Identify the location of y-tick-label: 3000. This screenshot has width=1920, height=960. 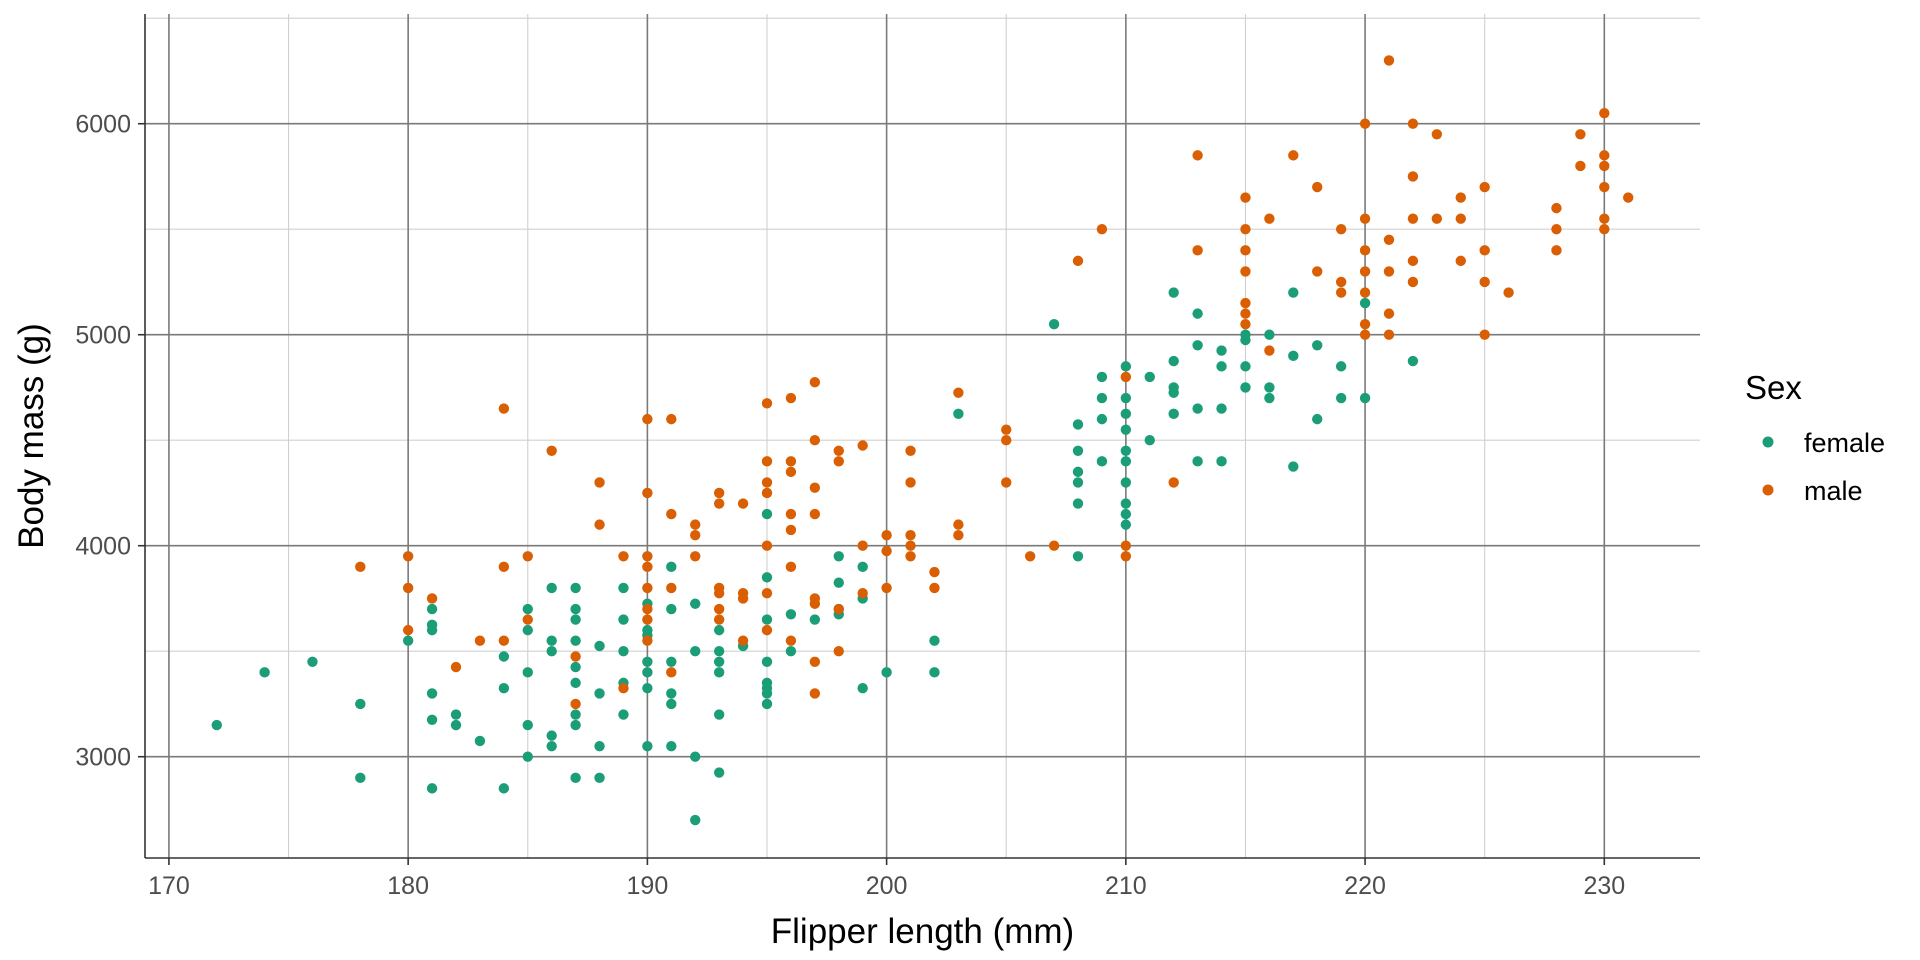
(103, 758).